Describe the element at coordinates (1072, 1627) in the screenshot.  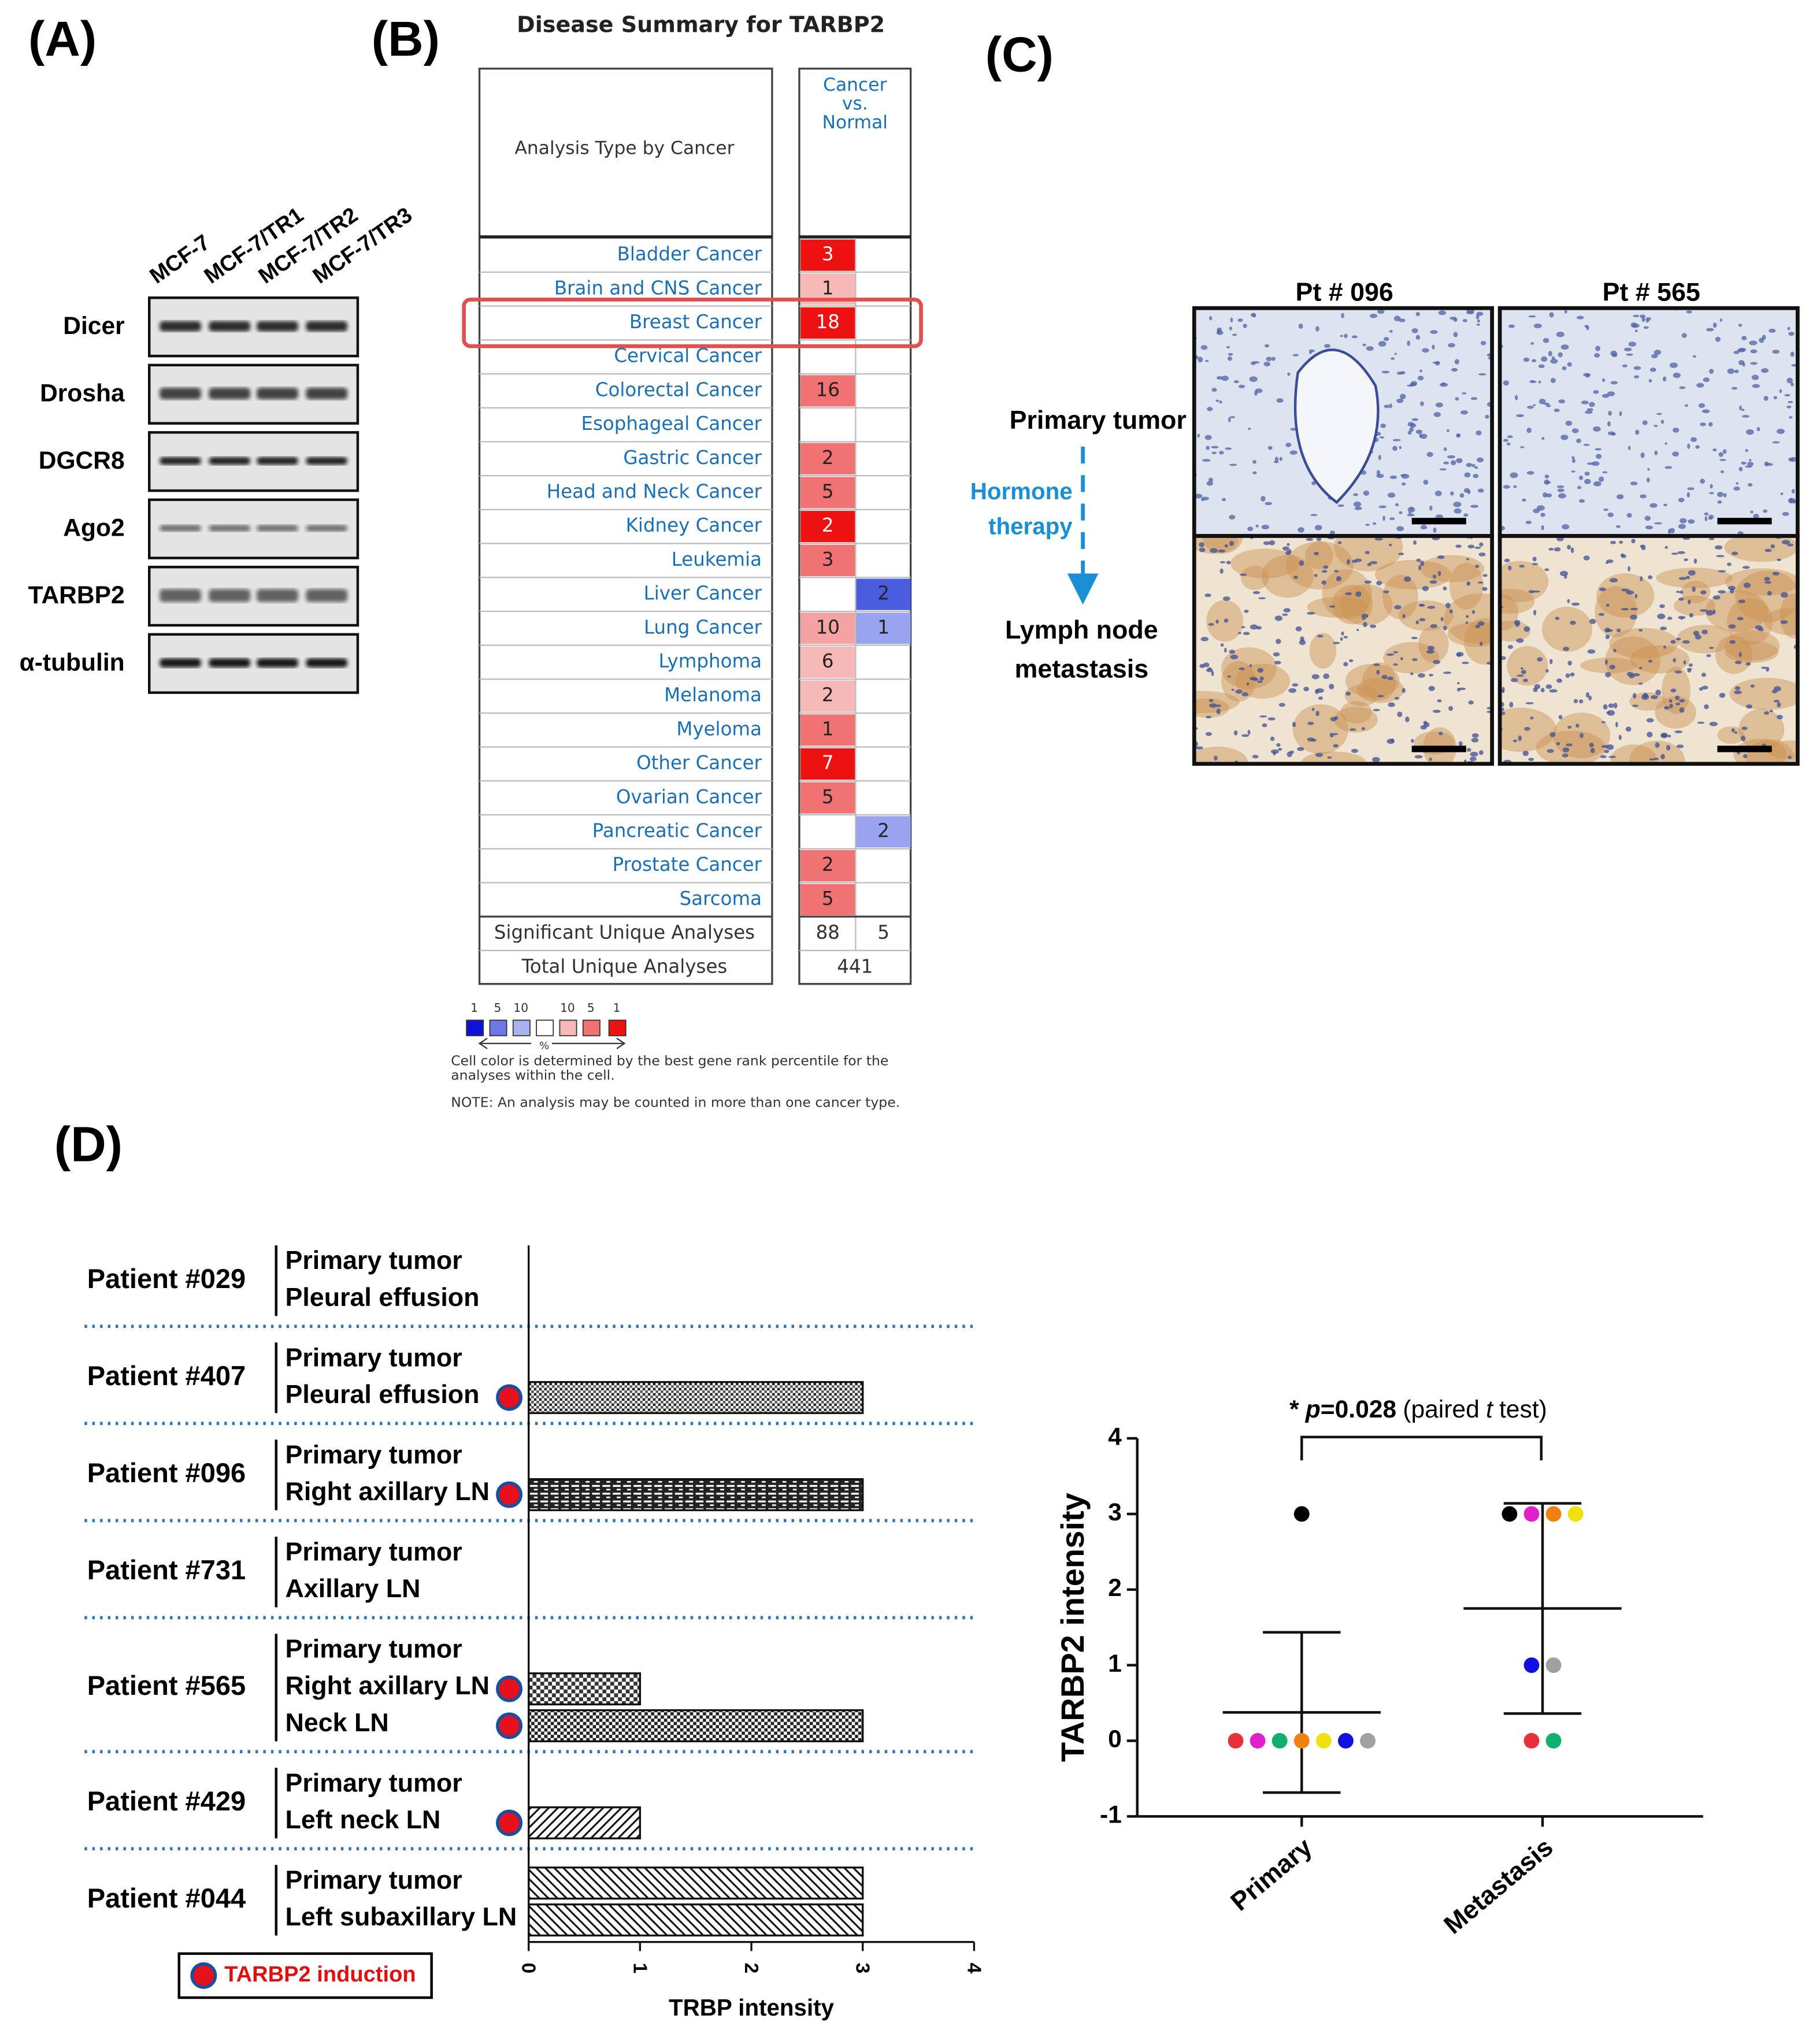
I see `y-axis-label: TARBP2 intensity` at that location.